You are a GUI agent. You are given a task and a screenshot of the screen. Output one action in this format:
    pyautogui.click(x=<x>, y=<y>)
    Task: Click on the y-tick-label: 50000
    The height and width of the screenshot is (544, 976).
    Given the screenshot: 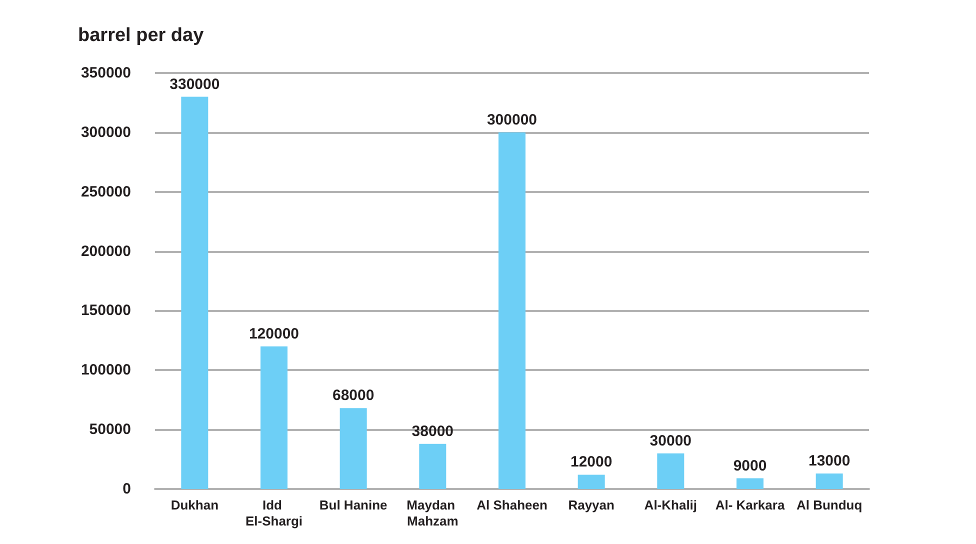 What is the action you would take?
    pyautogui.click(x=110, y=429)
    